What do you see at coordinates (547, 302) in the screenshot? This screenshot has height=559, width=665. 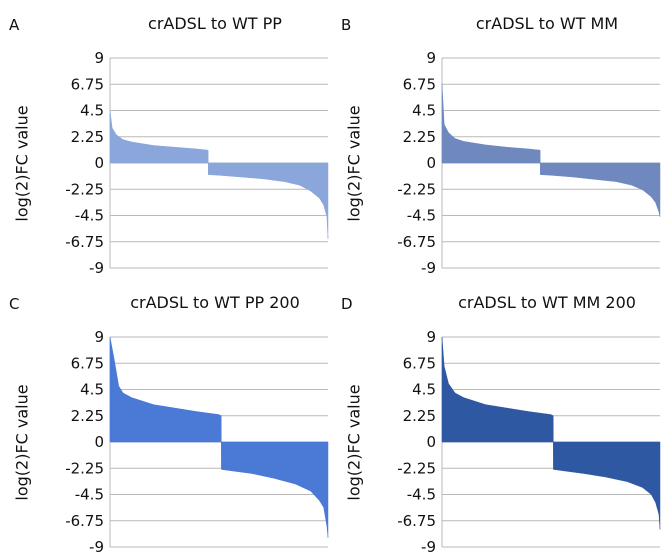 I see `chart-title: crADSL to WT MM 200` at bounding box center [547, 302].